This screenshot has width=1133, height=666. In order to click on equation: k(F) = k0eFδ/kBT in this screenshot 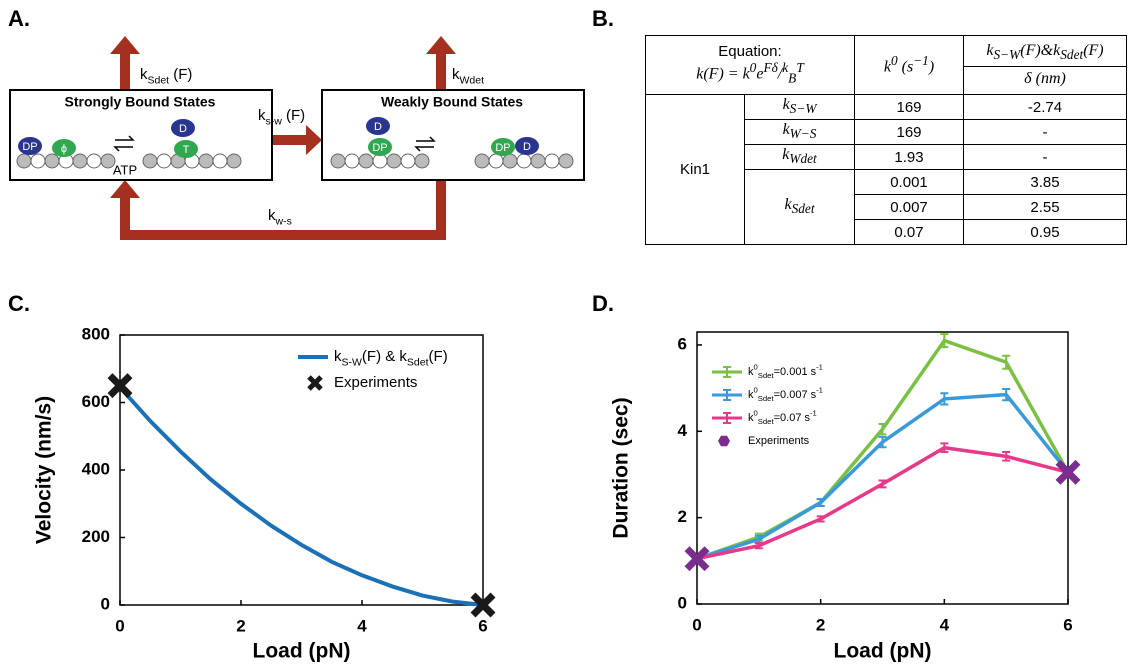, I will do `click(750, 73)`.